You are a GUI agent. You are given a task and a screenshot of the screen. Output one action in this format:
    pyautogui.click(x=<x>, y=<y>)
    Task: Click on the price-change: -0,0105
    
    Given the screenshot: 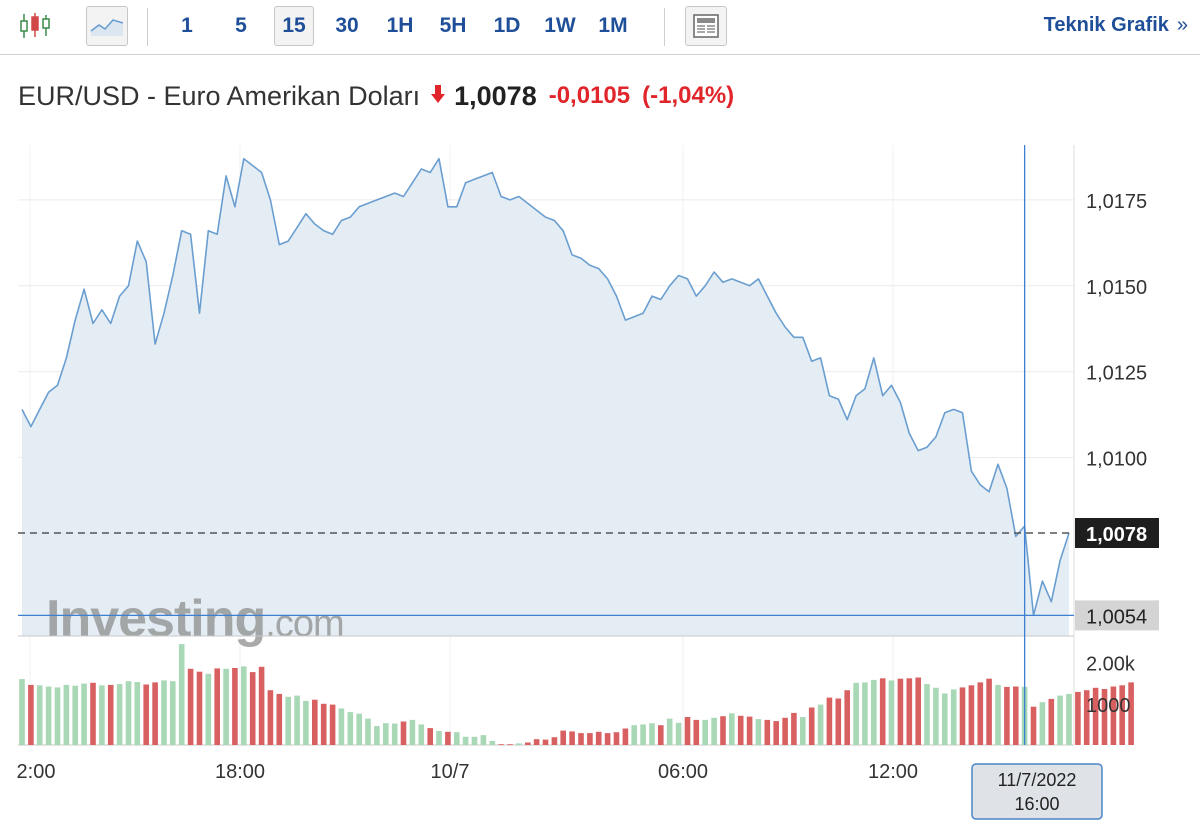 What is the action you would take?
    pyautogui.click(x=589, y=95)
    